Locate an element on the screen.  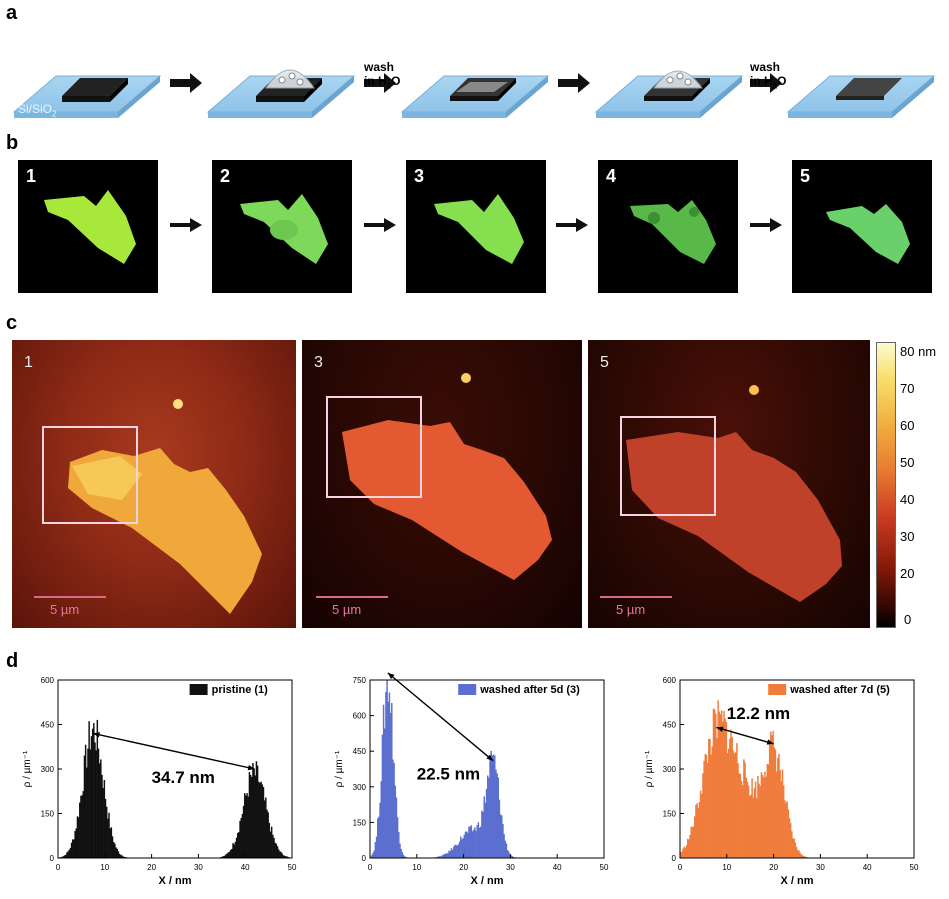
arrow-head is located at coordinates (770, 742).